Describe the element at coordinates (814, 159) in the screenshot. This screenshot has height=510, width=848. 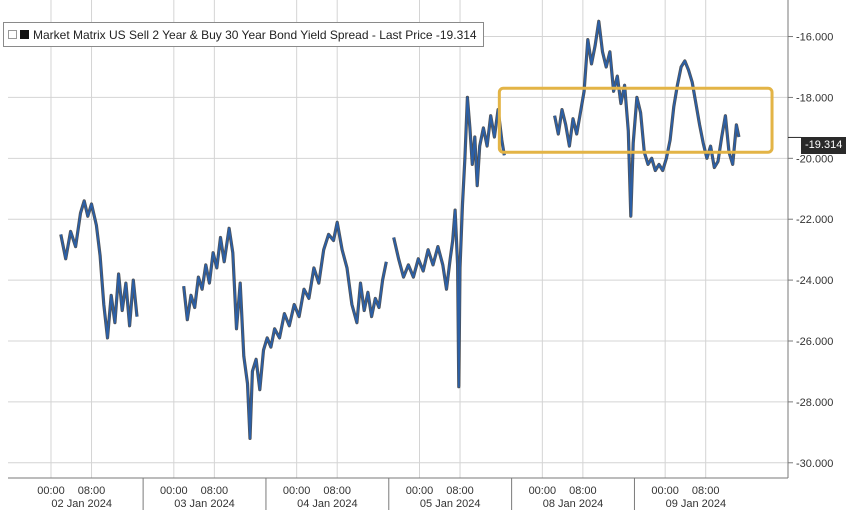
I see `y-tick-label: -20.000` at that location.